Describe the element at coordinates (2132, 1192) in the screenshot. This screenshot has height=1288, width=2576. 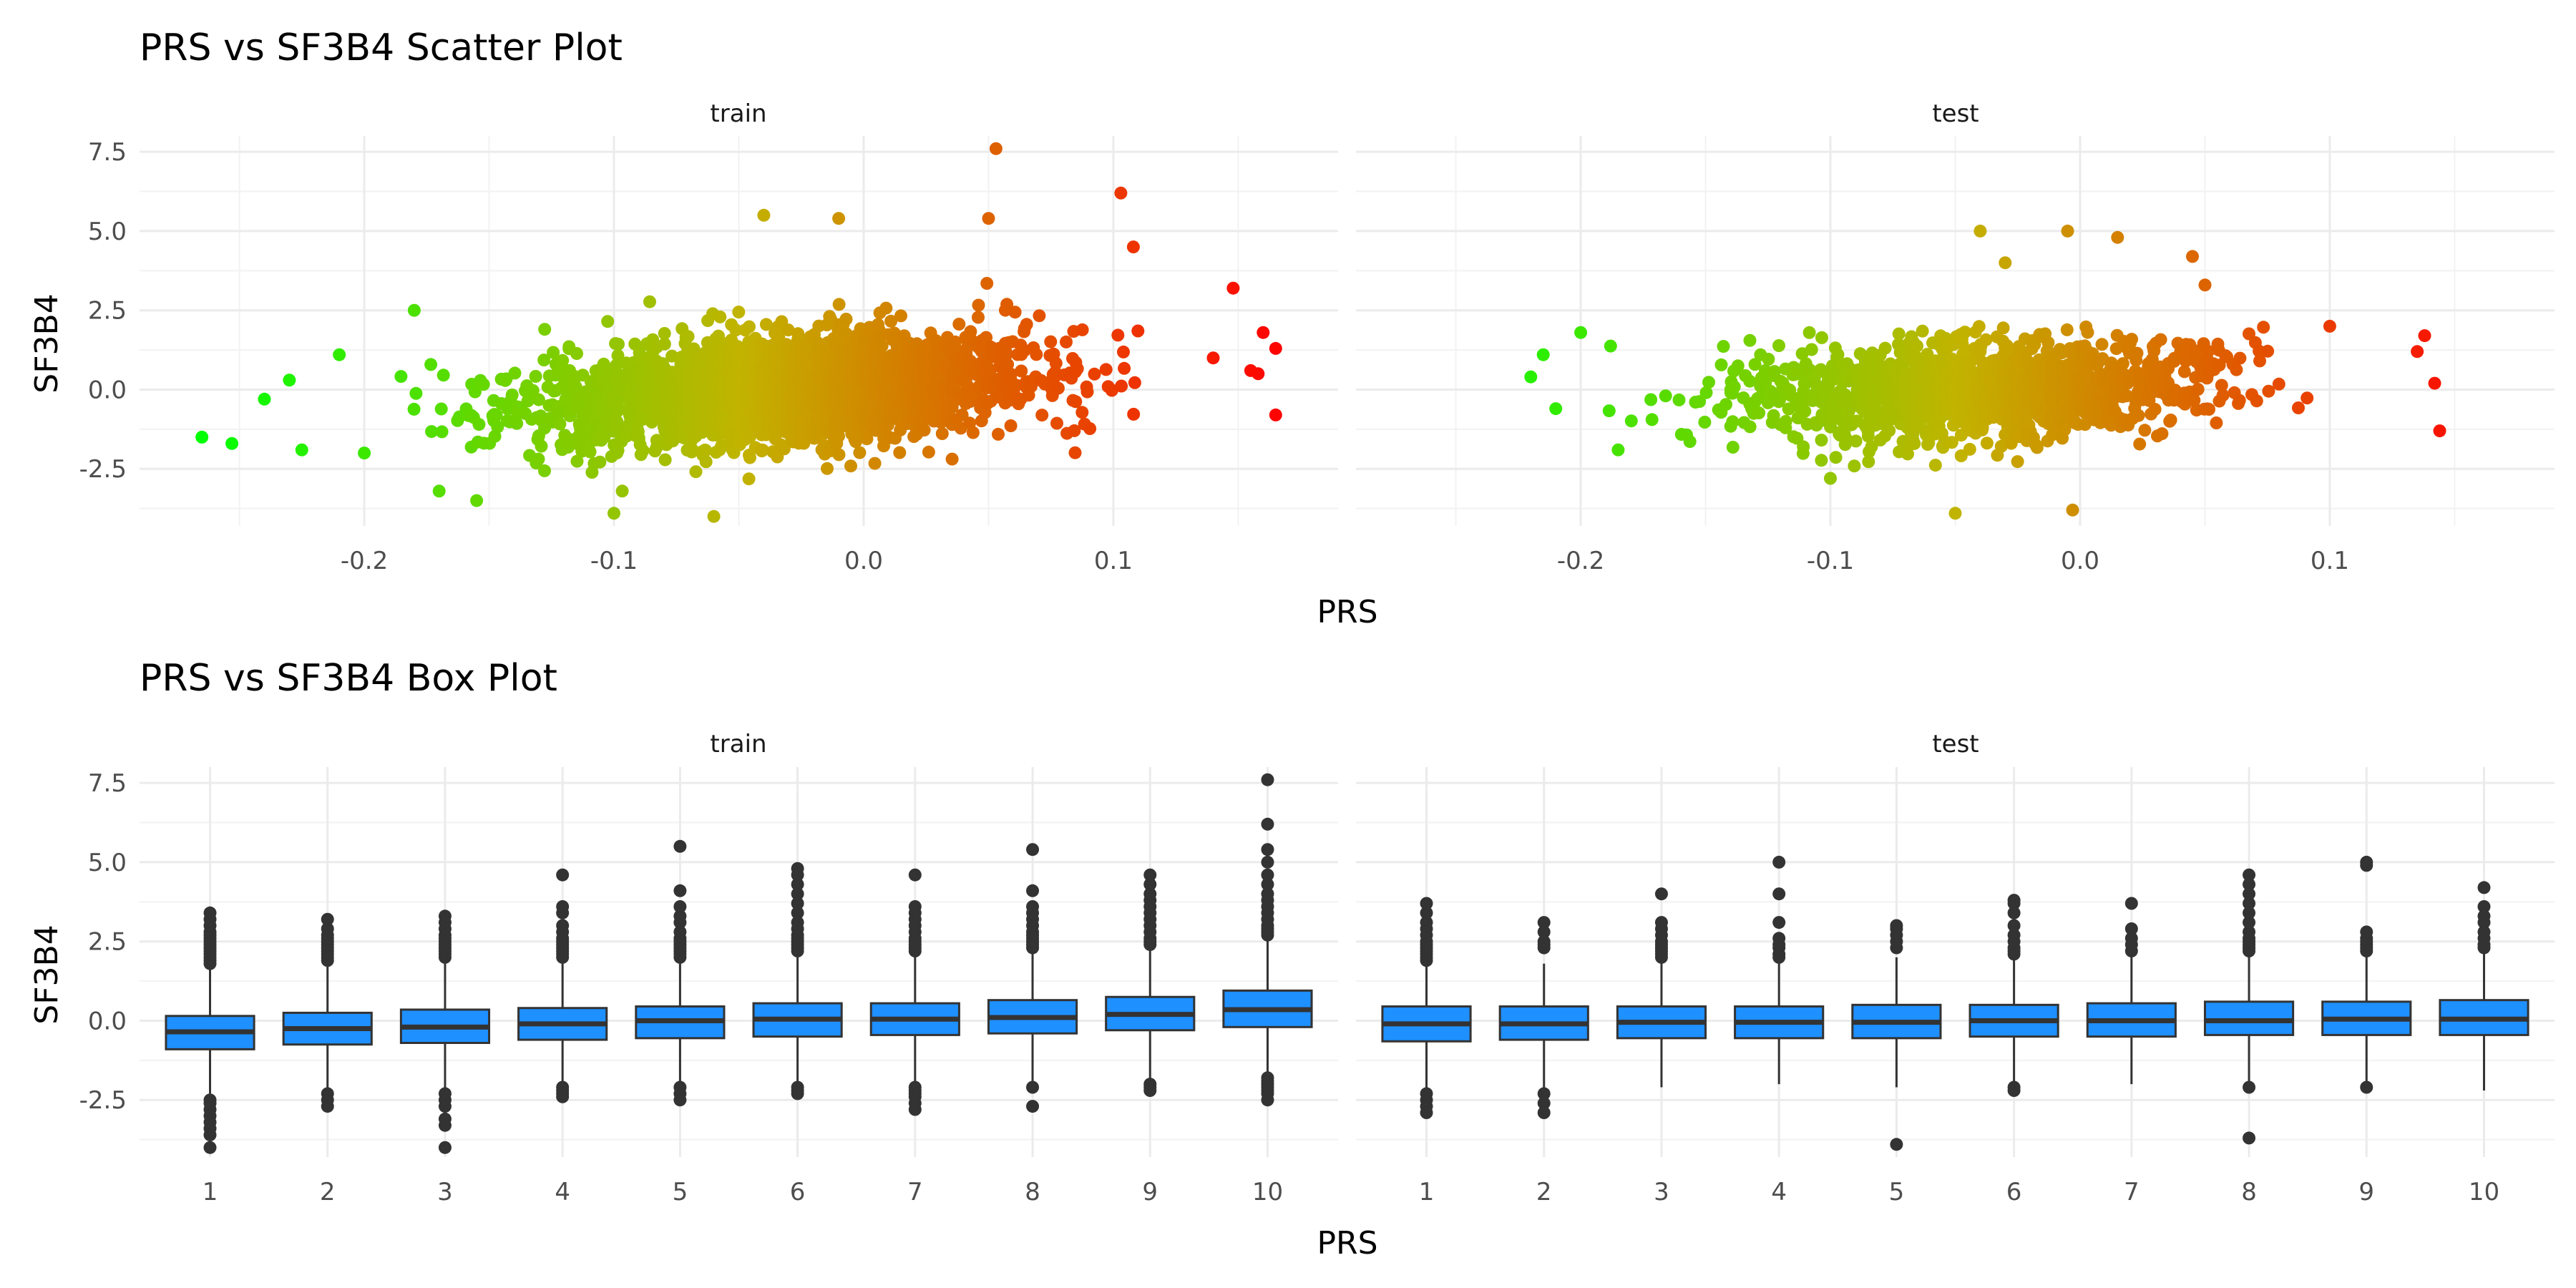
I see `x-tick-label: 7` at that location.